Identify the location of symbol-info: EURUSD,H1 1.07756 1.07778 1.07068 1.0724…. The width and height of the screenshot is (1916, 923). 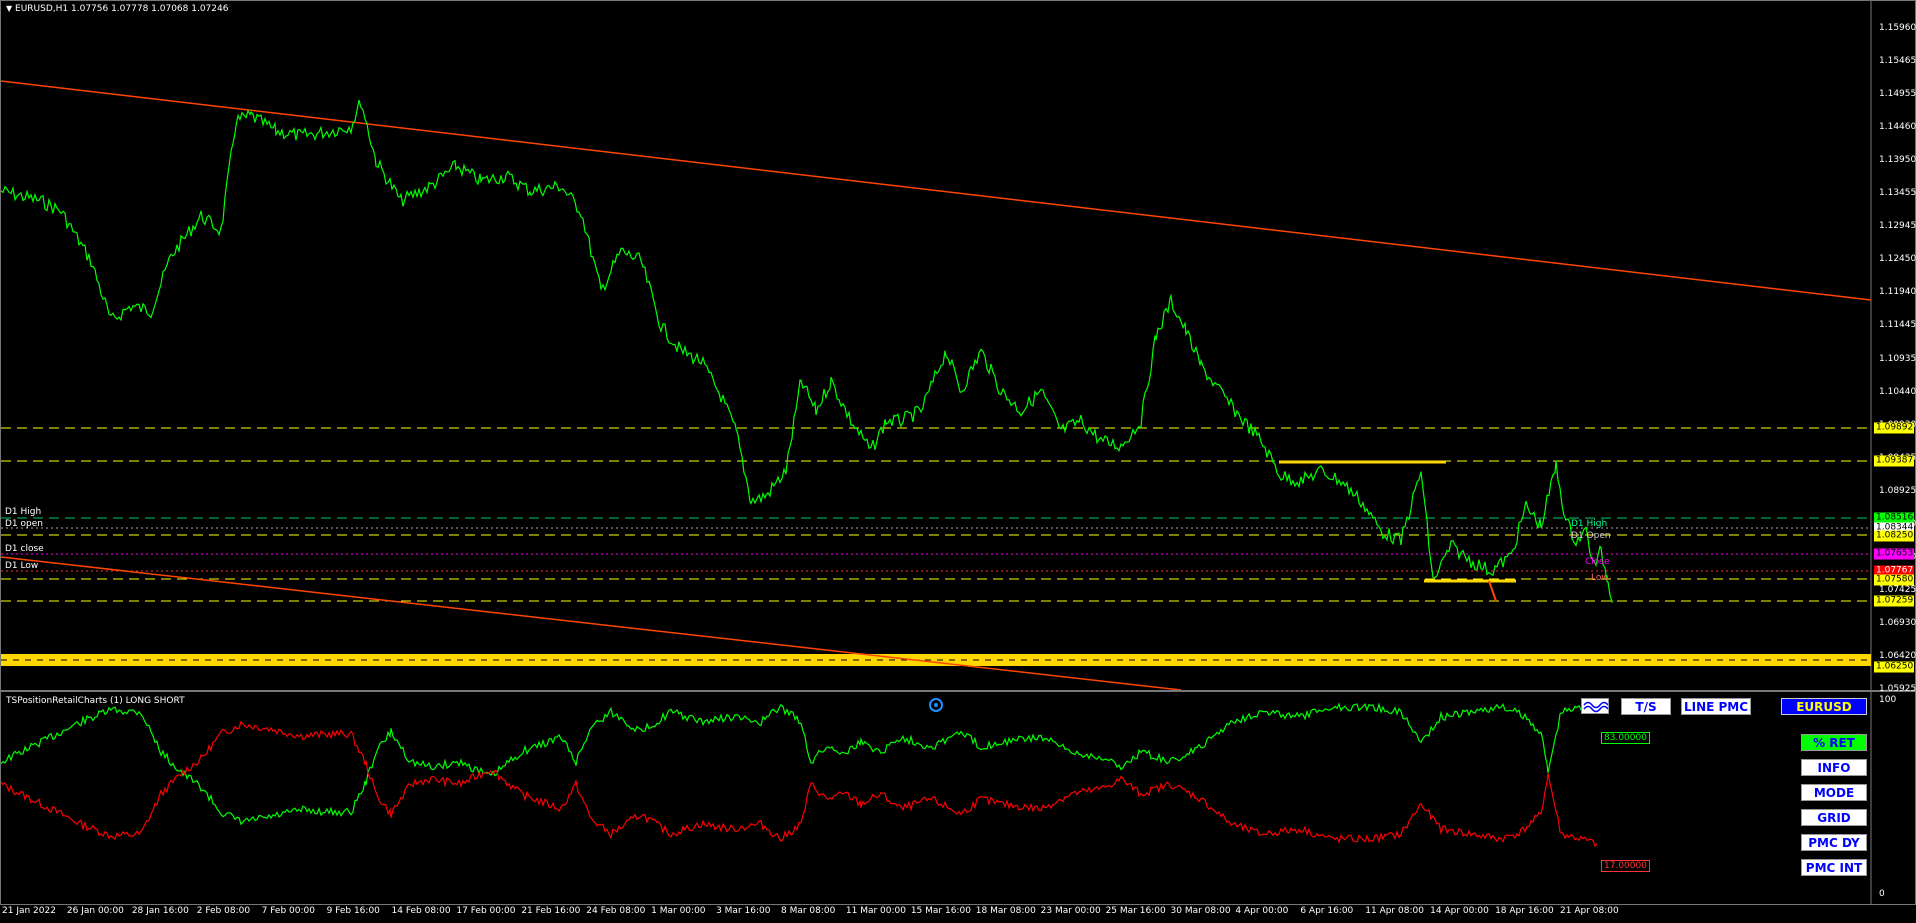
(122, 9).